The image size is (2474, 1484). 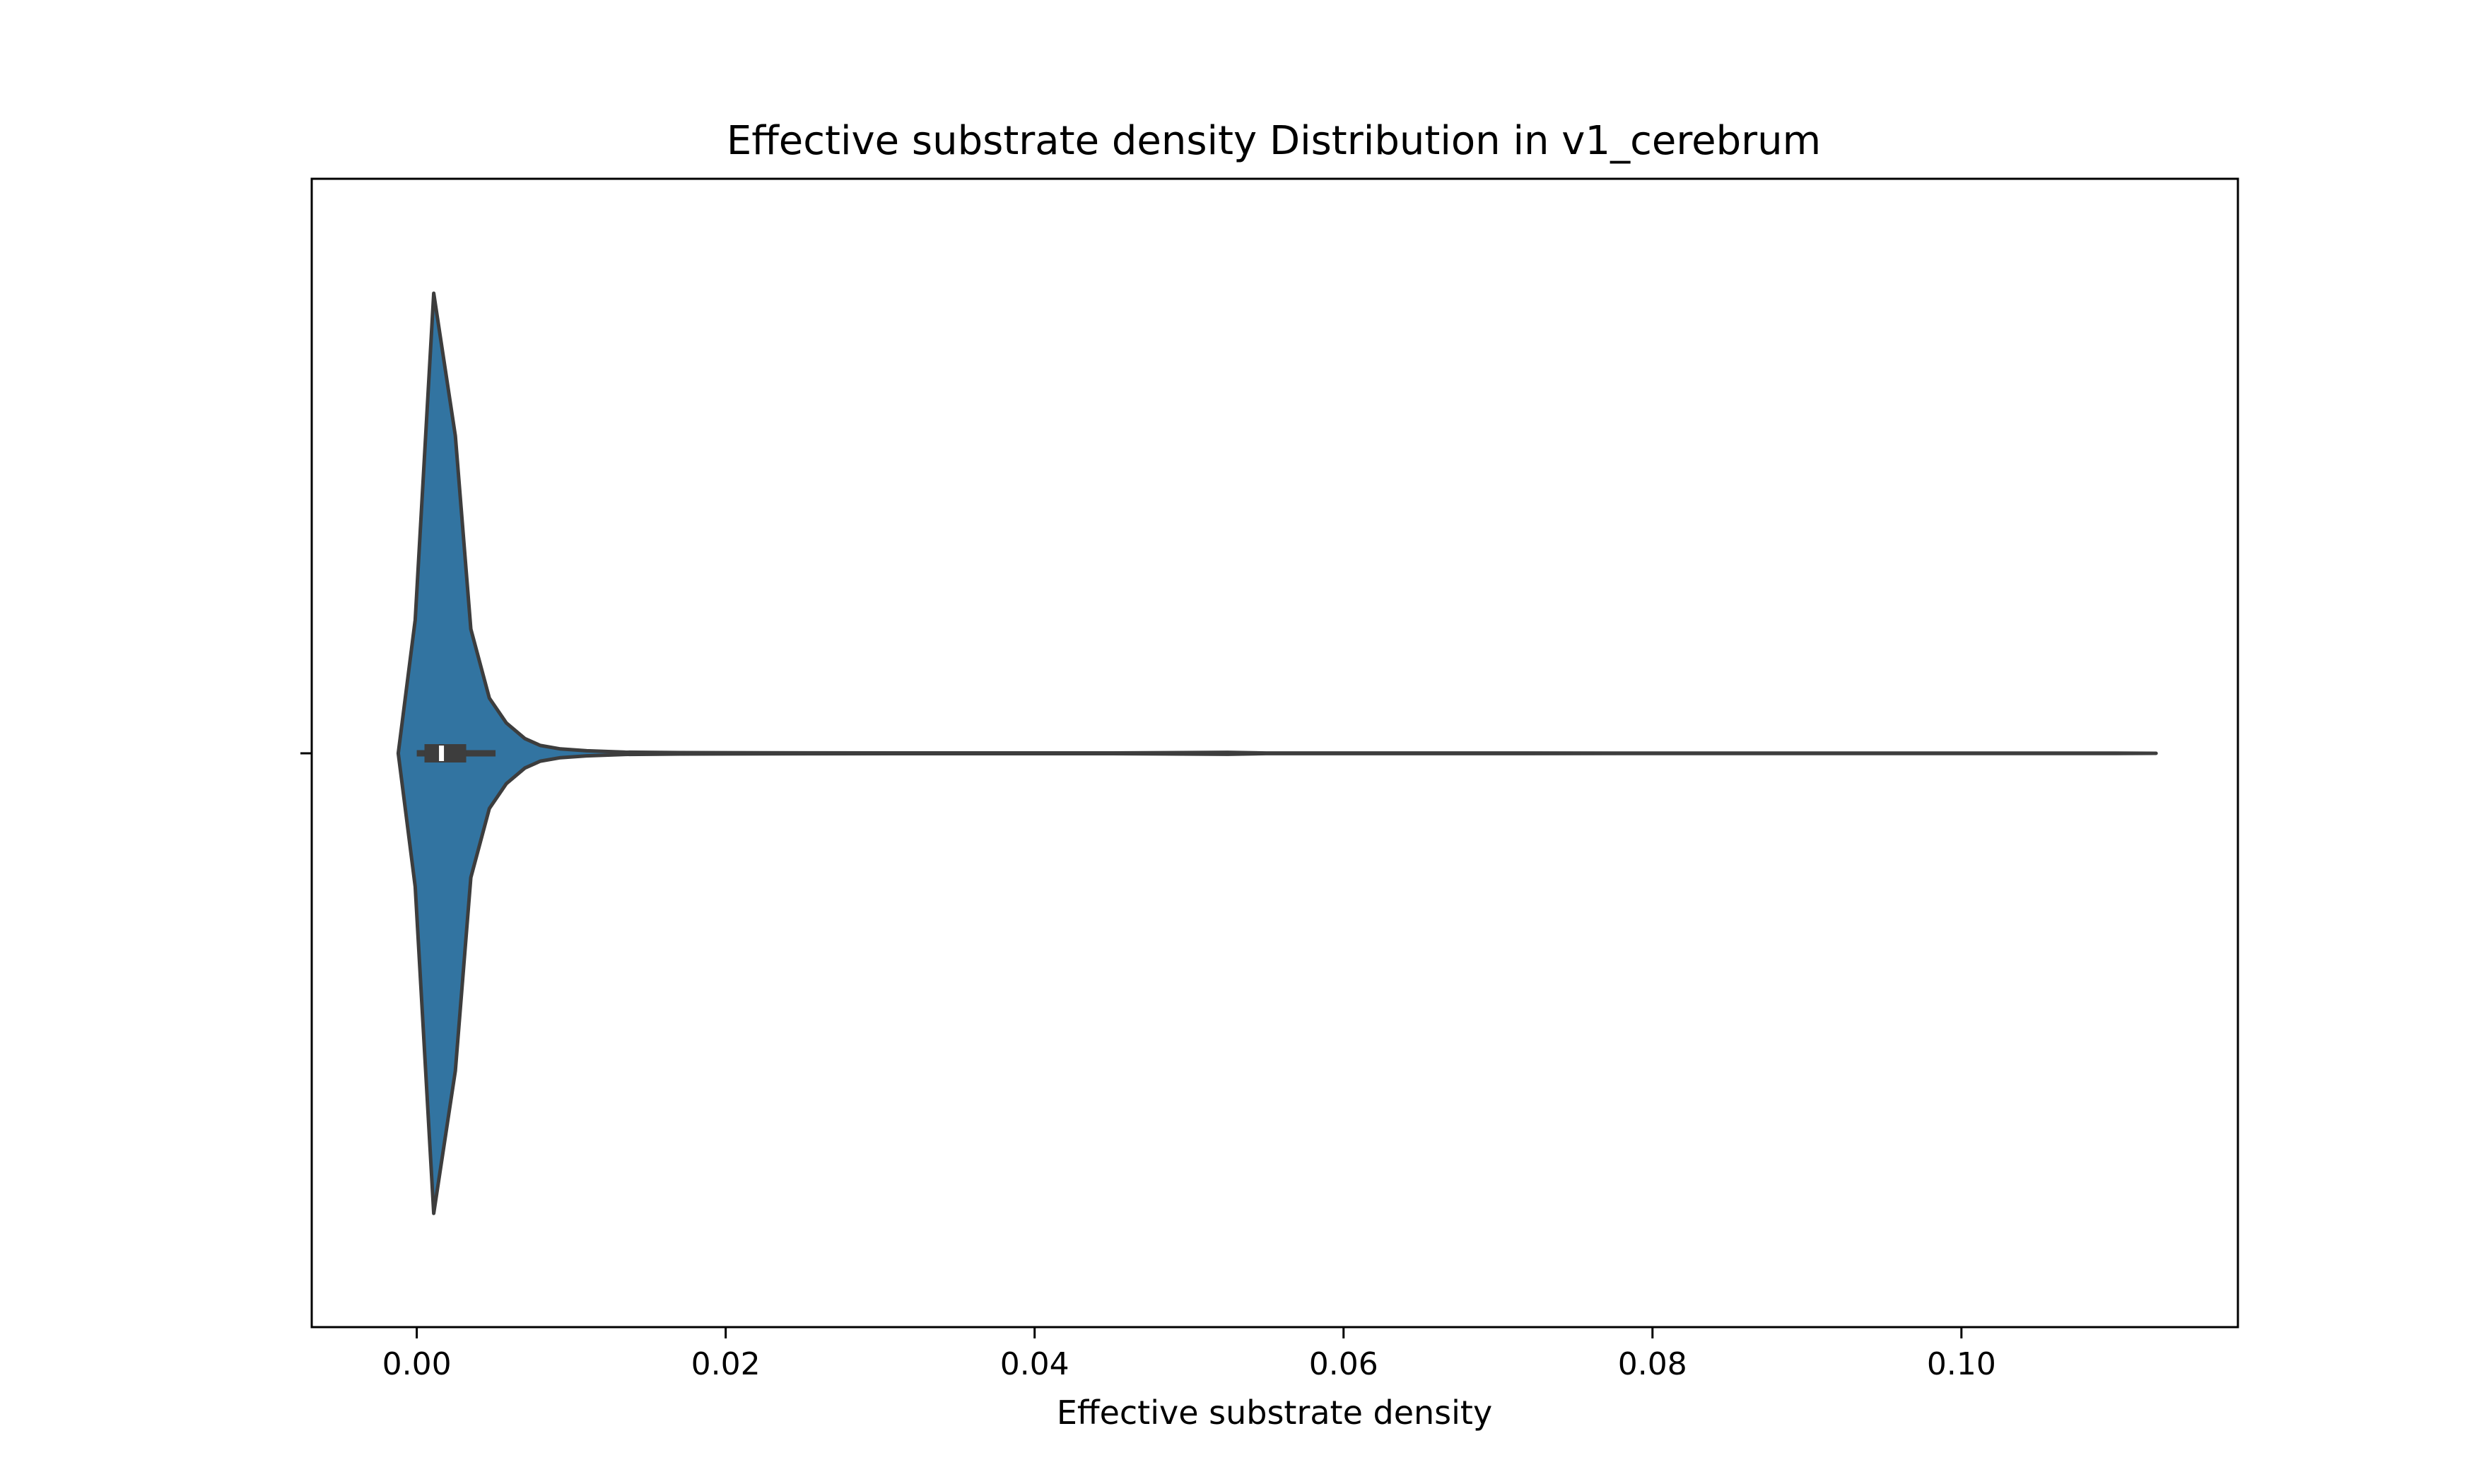 I want to click on x-tick-label: 0.02, so click(x=726, y=1364).